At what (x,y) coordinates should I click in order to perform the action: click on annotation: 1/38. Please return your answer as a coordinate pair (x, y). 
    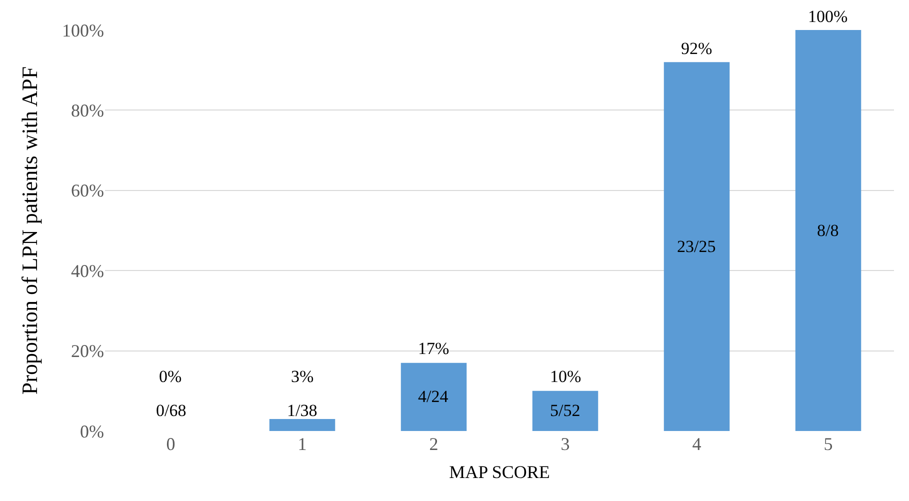
    Looking at the image, I should click on (302, 410).